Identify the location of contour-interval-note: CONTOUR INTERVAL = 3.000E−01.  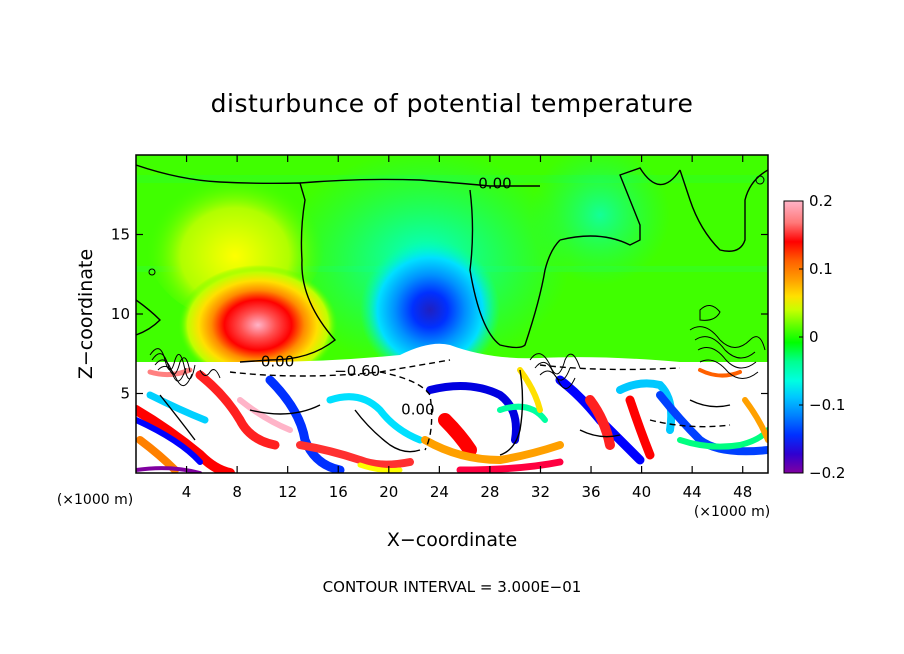
(452, 587).